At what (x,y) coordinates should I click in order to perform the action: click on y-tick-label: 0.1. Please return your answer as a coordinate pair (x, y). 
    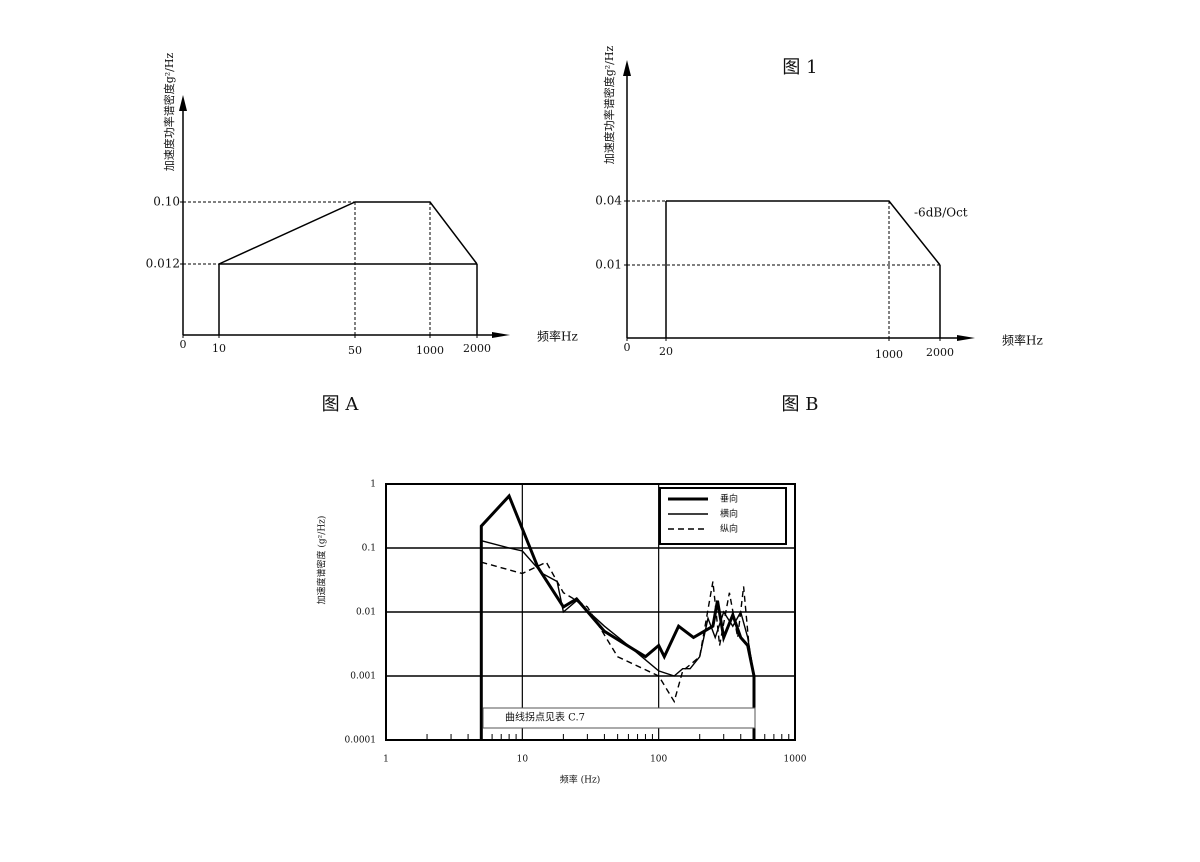
    Looking at the image, I should click on (369, 549).